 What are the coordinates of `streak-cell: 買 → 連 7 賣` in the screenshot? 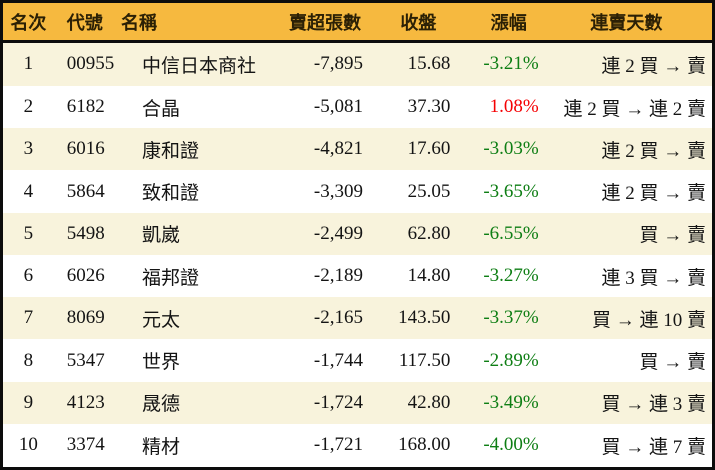 It's located at (653, 447).